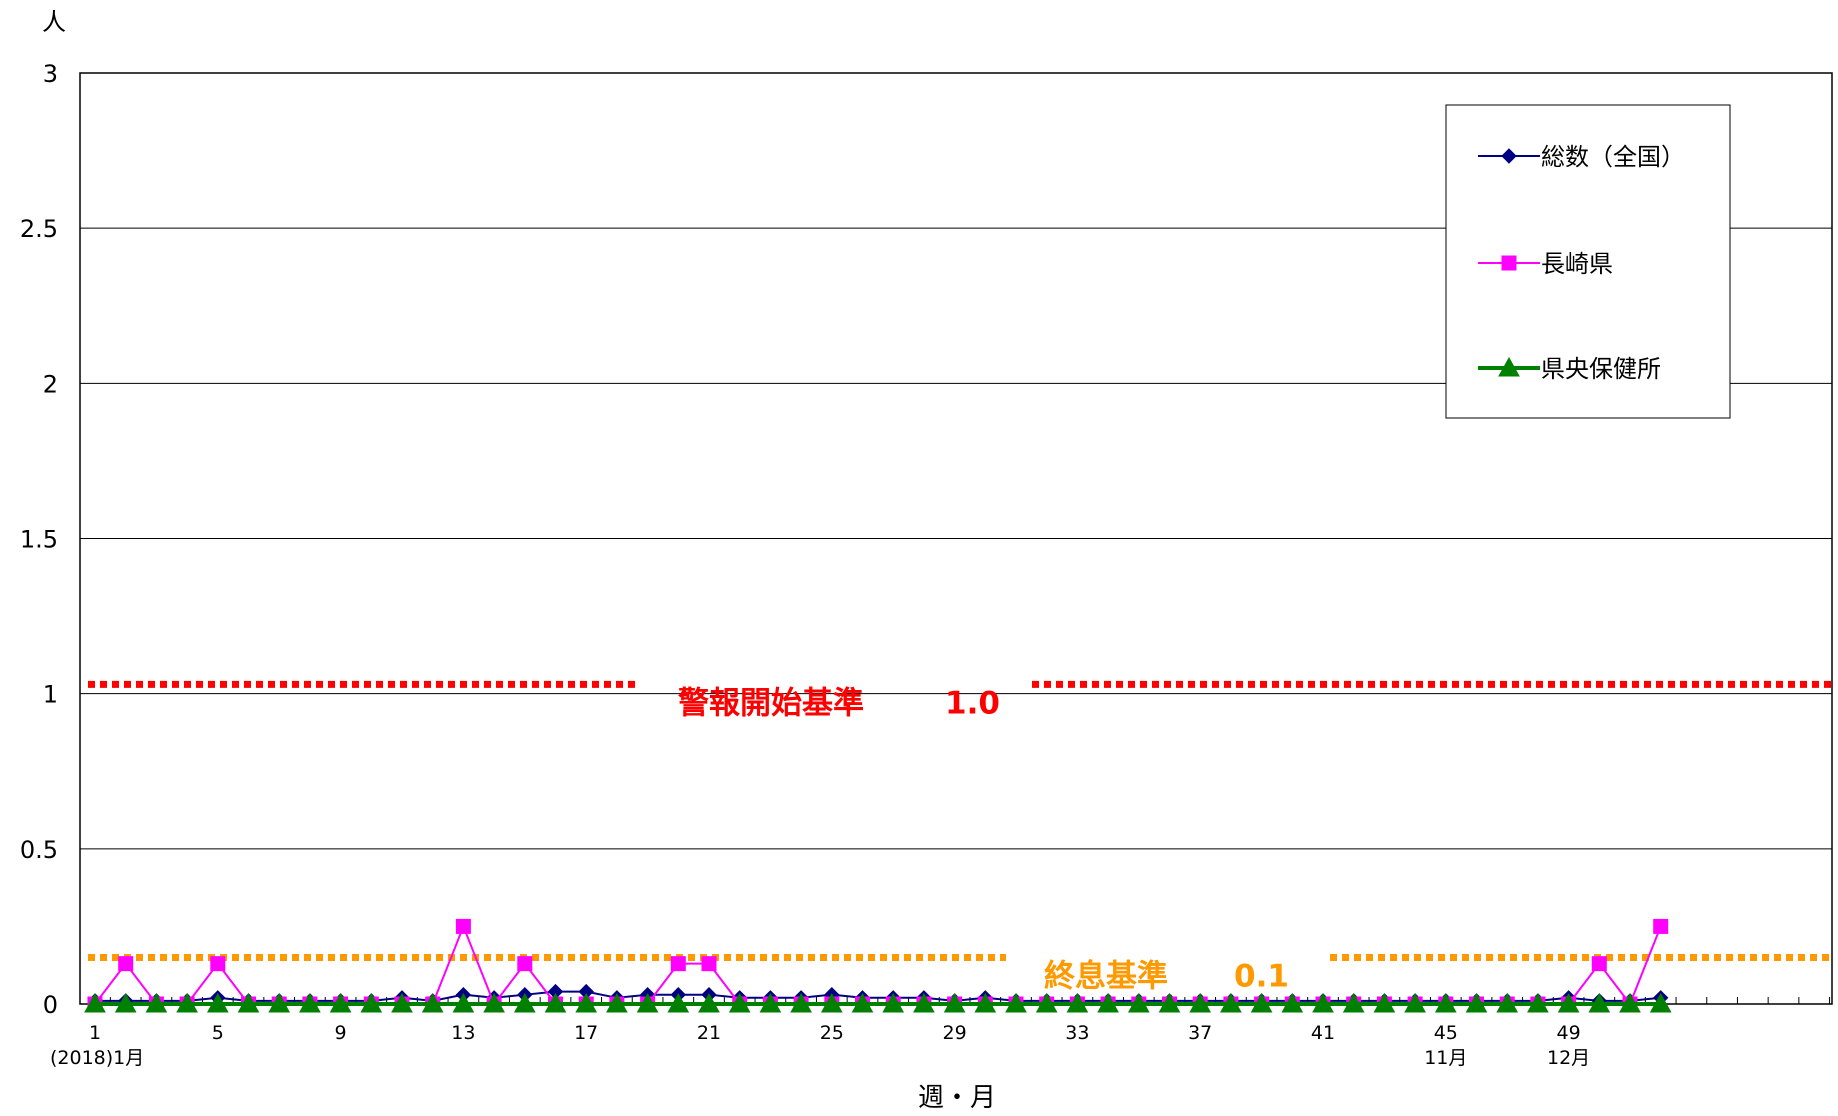 The image size is (1838, 1116). Describe the element at coordinates (39, 229) in the screenshot. I see `y-tick-label: 2.5` at that location.